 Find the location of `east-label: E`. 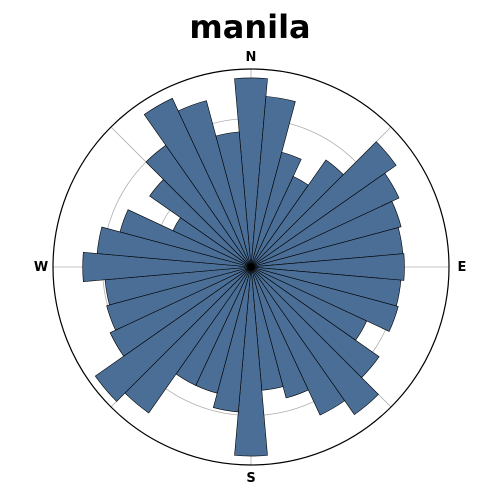

east-label: E is located at coordinates (462, 267).